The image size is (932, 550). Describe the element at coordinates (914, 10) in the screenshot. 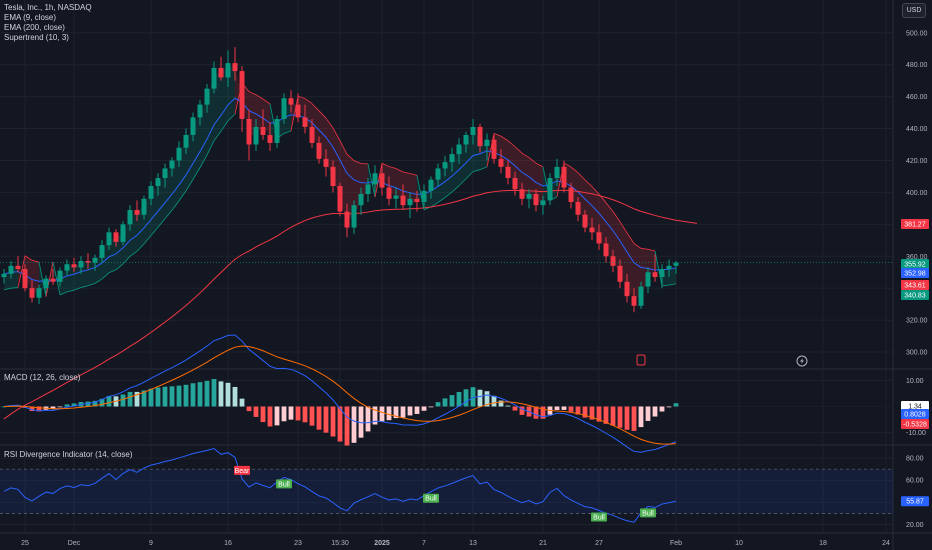

I see `currency-button: USD` at that location.